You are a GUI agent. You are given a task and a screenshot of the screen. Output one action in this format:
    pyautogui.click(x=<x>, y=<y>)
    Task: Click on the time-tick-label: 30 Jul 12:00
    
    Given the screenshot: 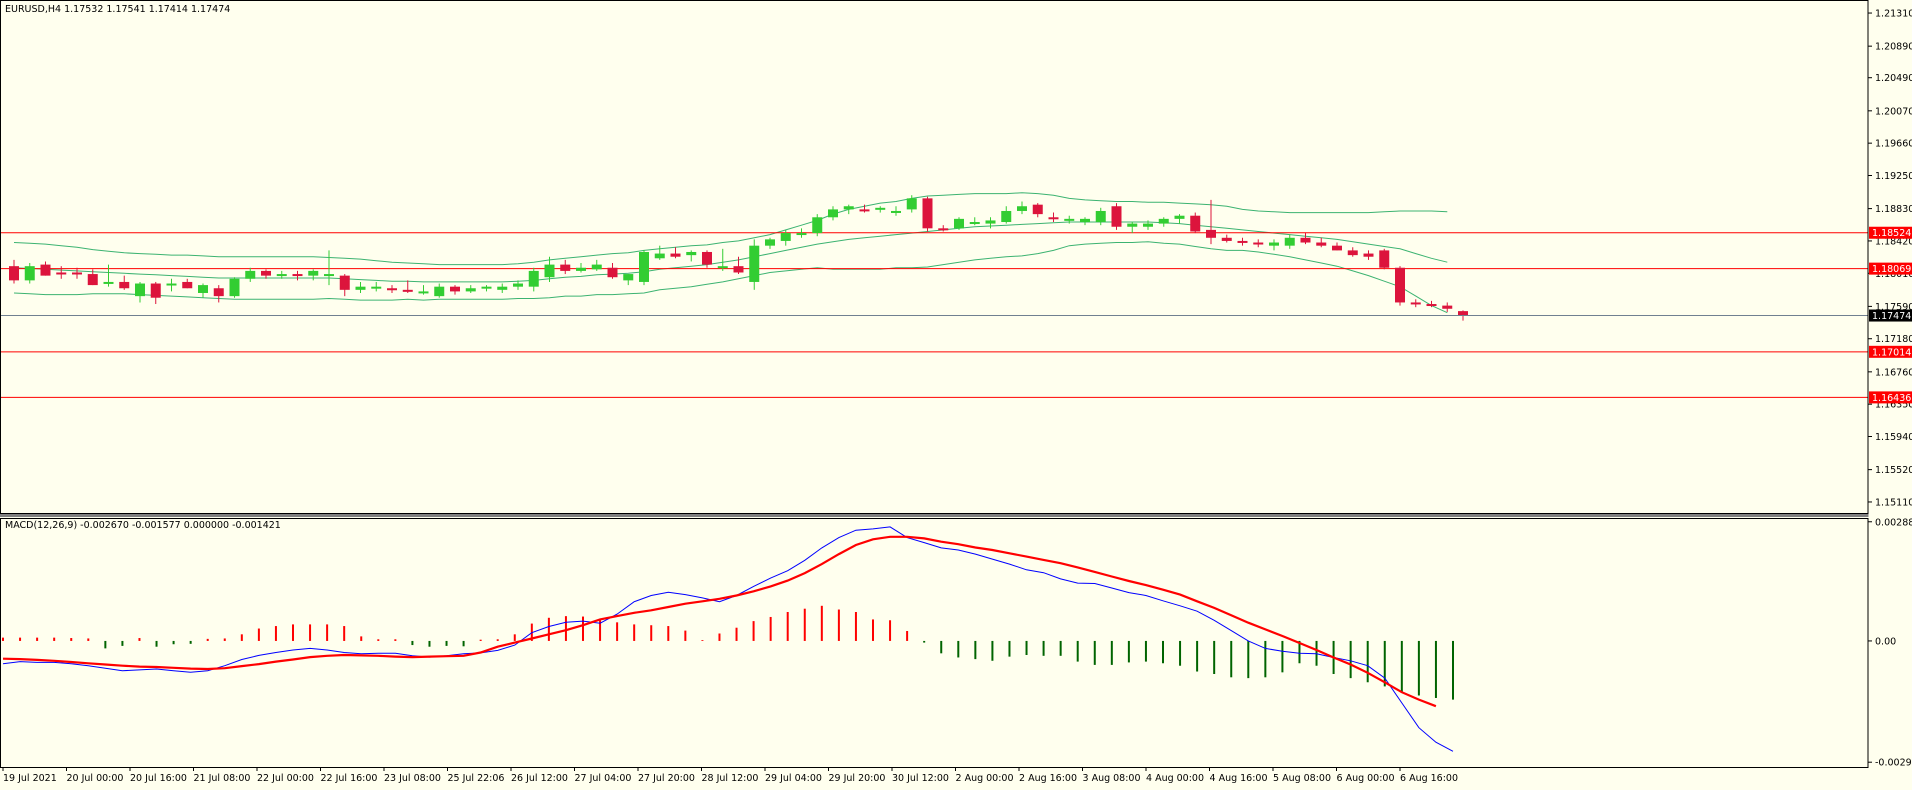 What is the action you would take?
    pyautogui.click(x=920, y=778)
    